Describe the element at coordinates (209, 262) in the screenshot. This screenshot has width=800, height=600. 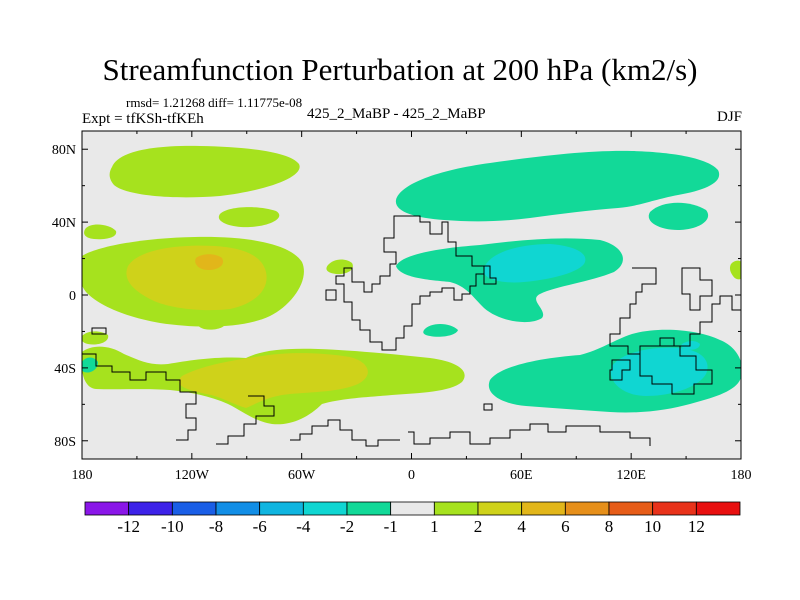
I see `contour-tropical-pacific-max` at that location.